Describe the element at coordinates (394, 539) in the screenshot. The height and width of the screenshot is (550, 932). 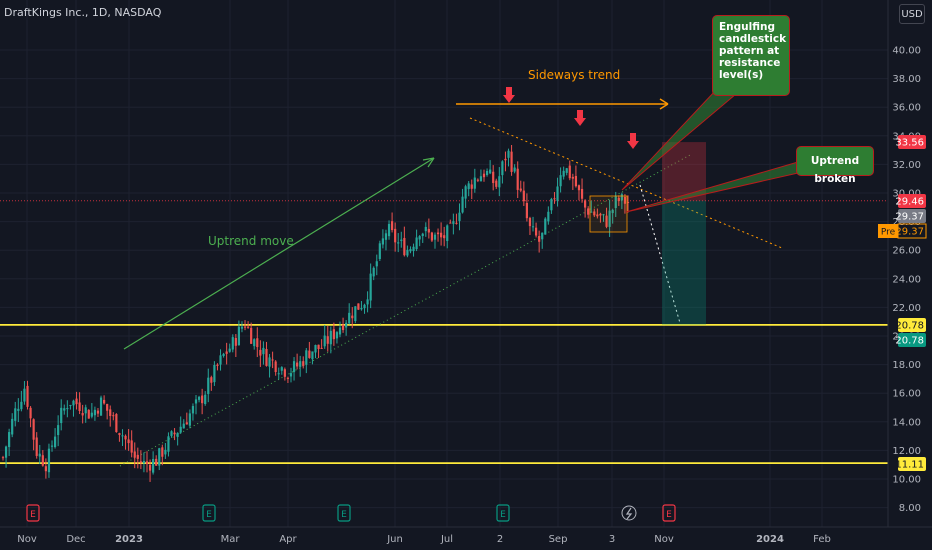
I see `x-tick-label: Jun` at that location.